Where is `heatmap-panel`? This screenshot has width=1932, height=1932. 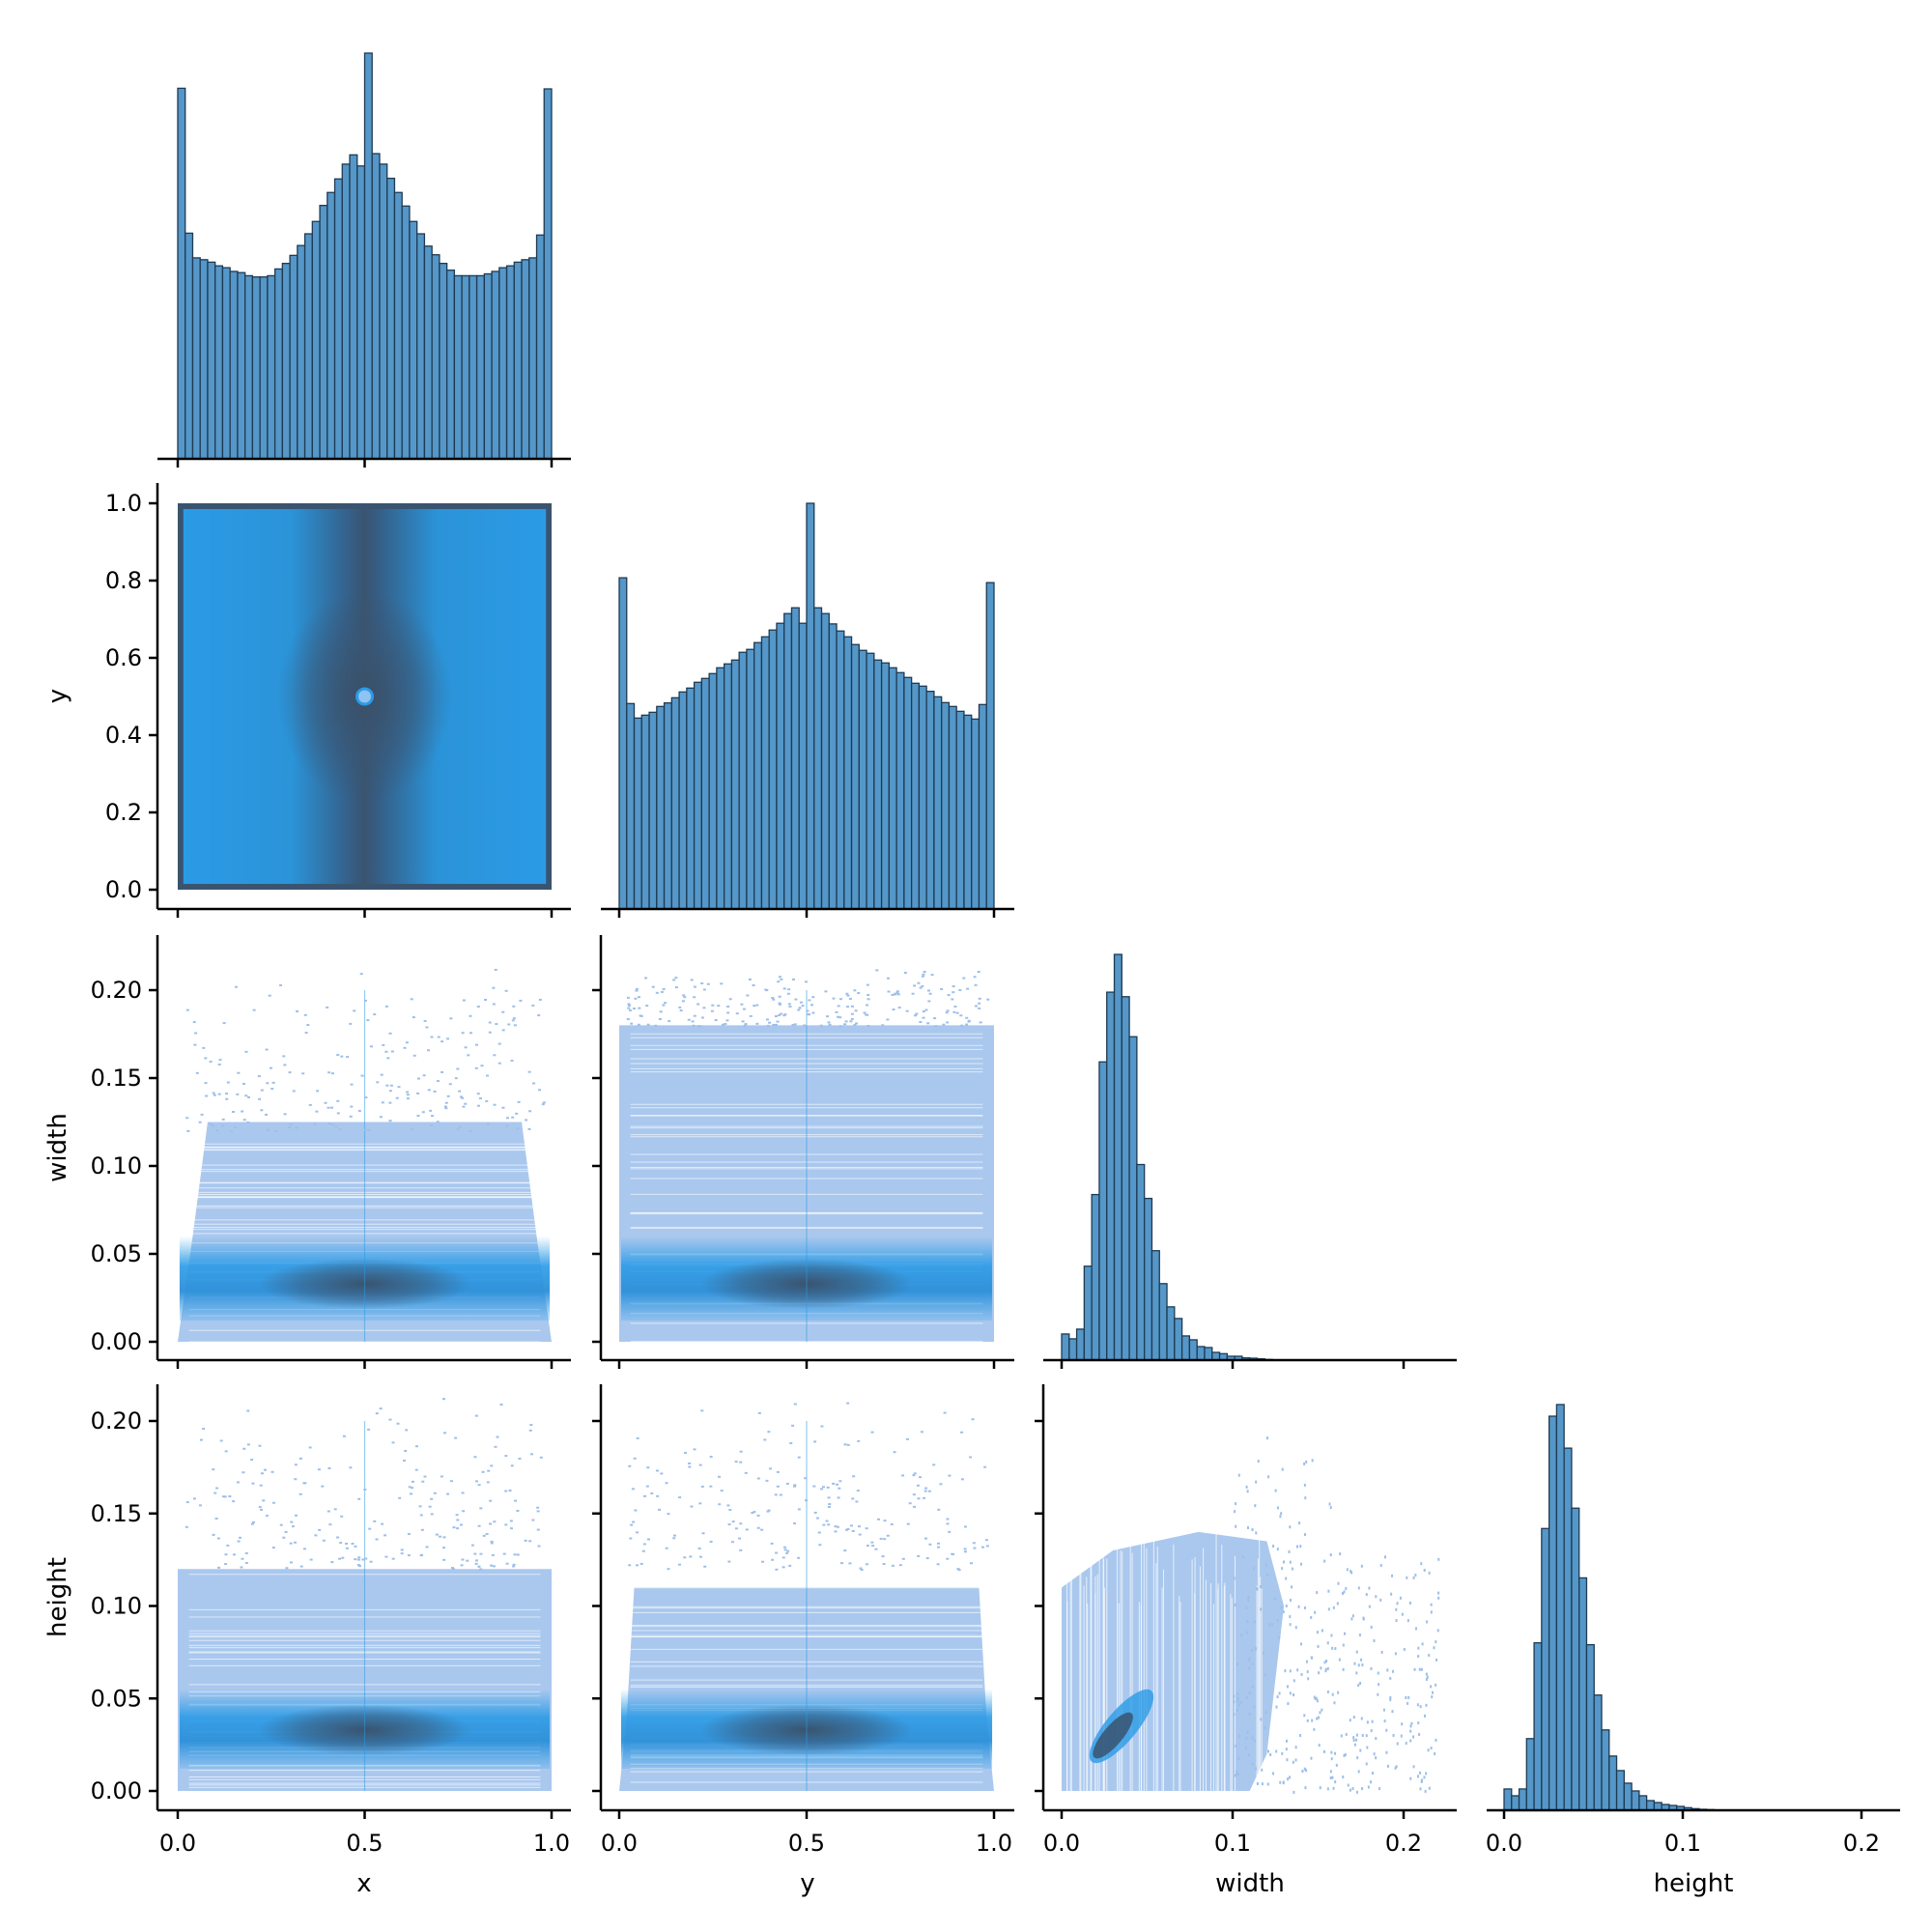 heatmap-panel is located at coordinates (806, 1156).